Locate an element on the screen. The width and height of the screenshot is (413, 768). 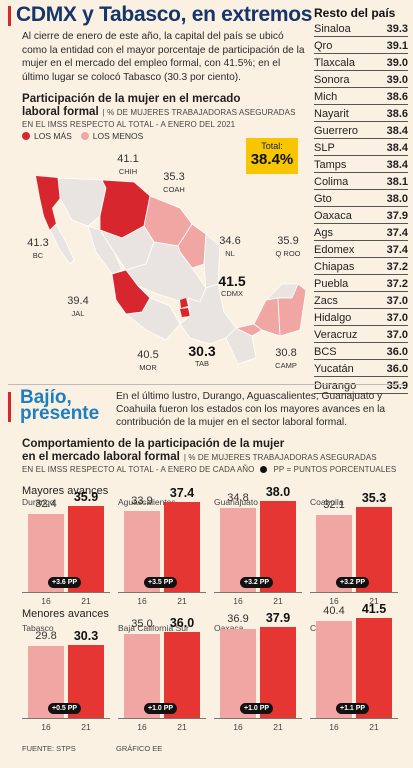
panel-state-name: Aguascalientes is located at coordinates (147, 502).